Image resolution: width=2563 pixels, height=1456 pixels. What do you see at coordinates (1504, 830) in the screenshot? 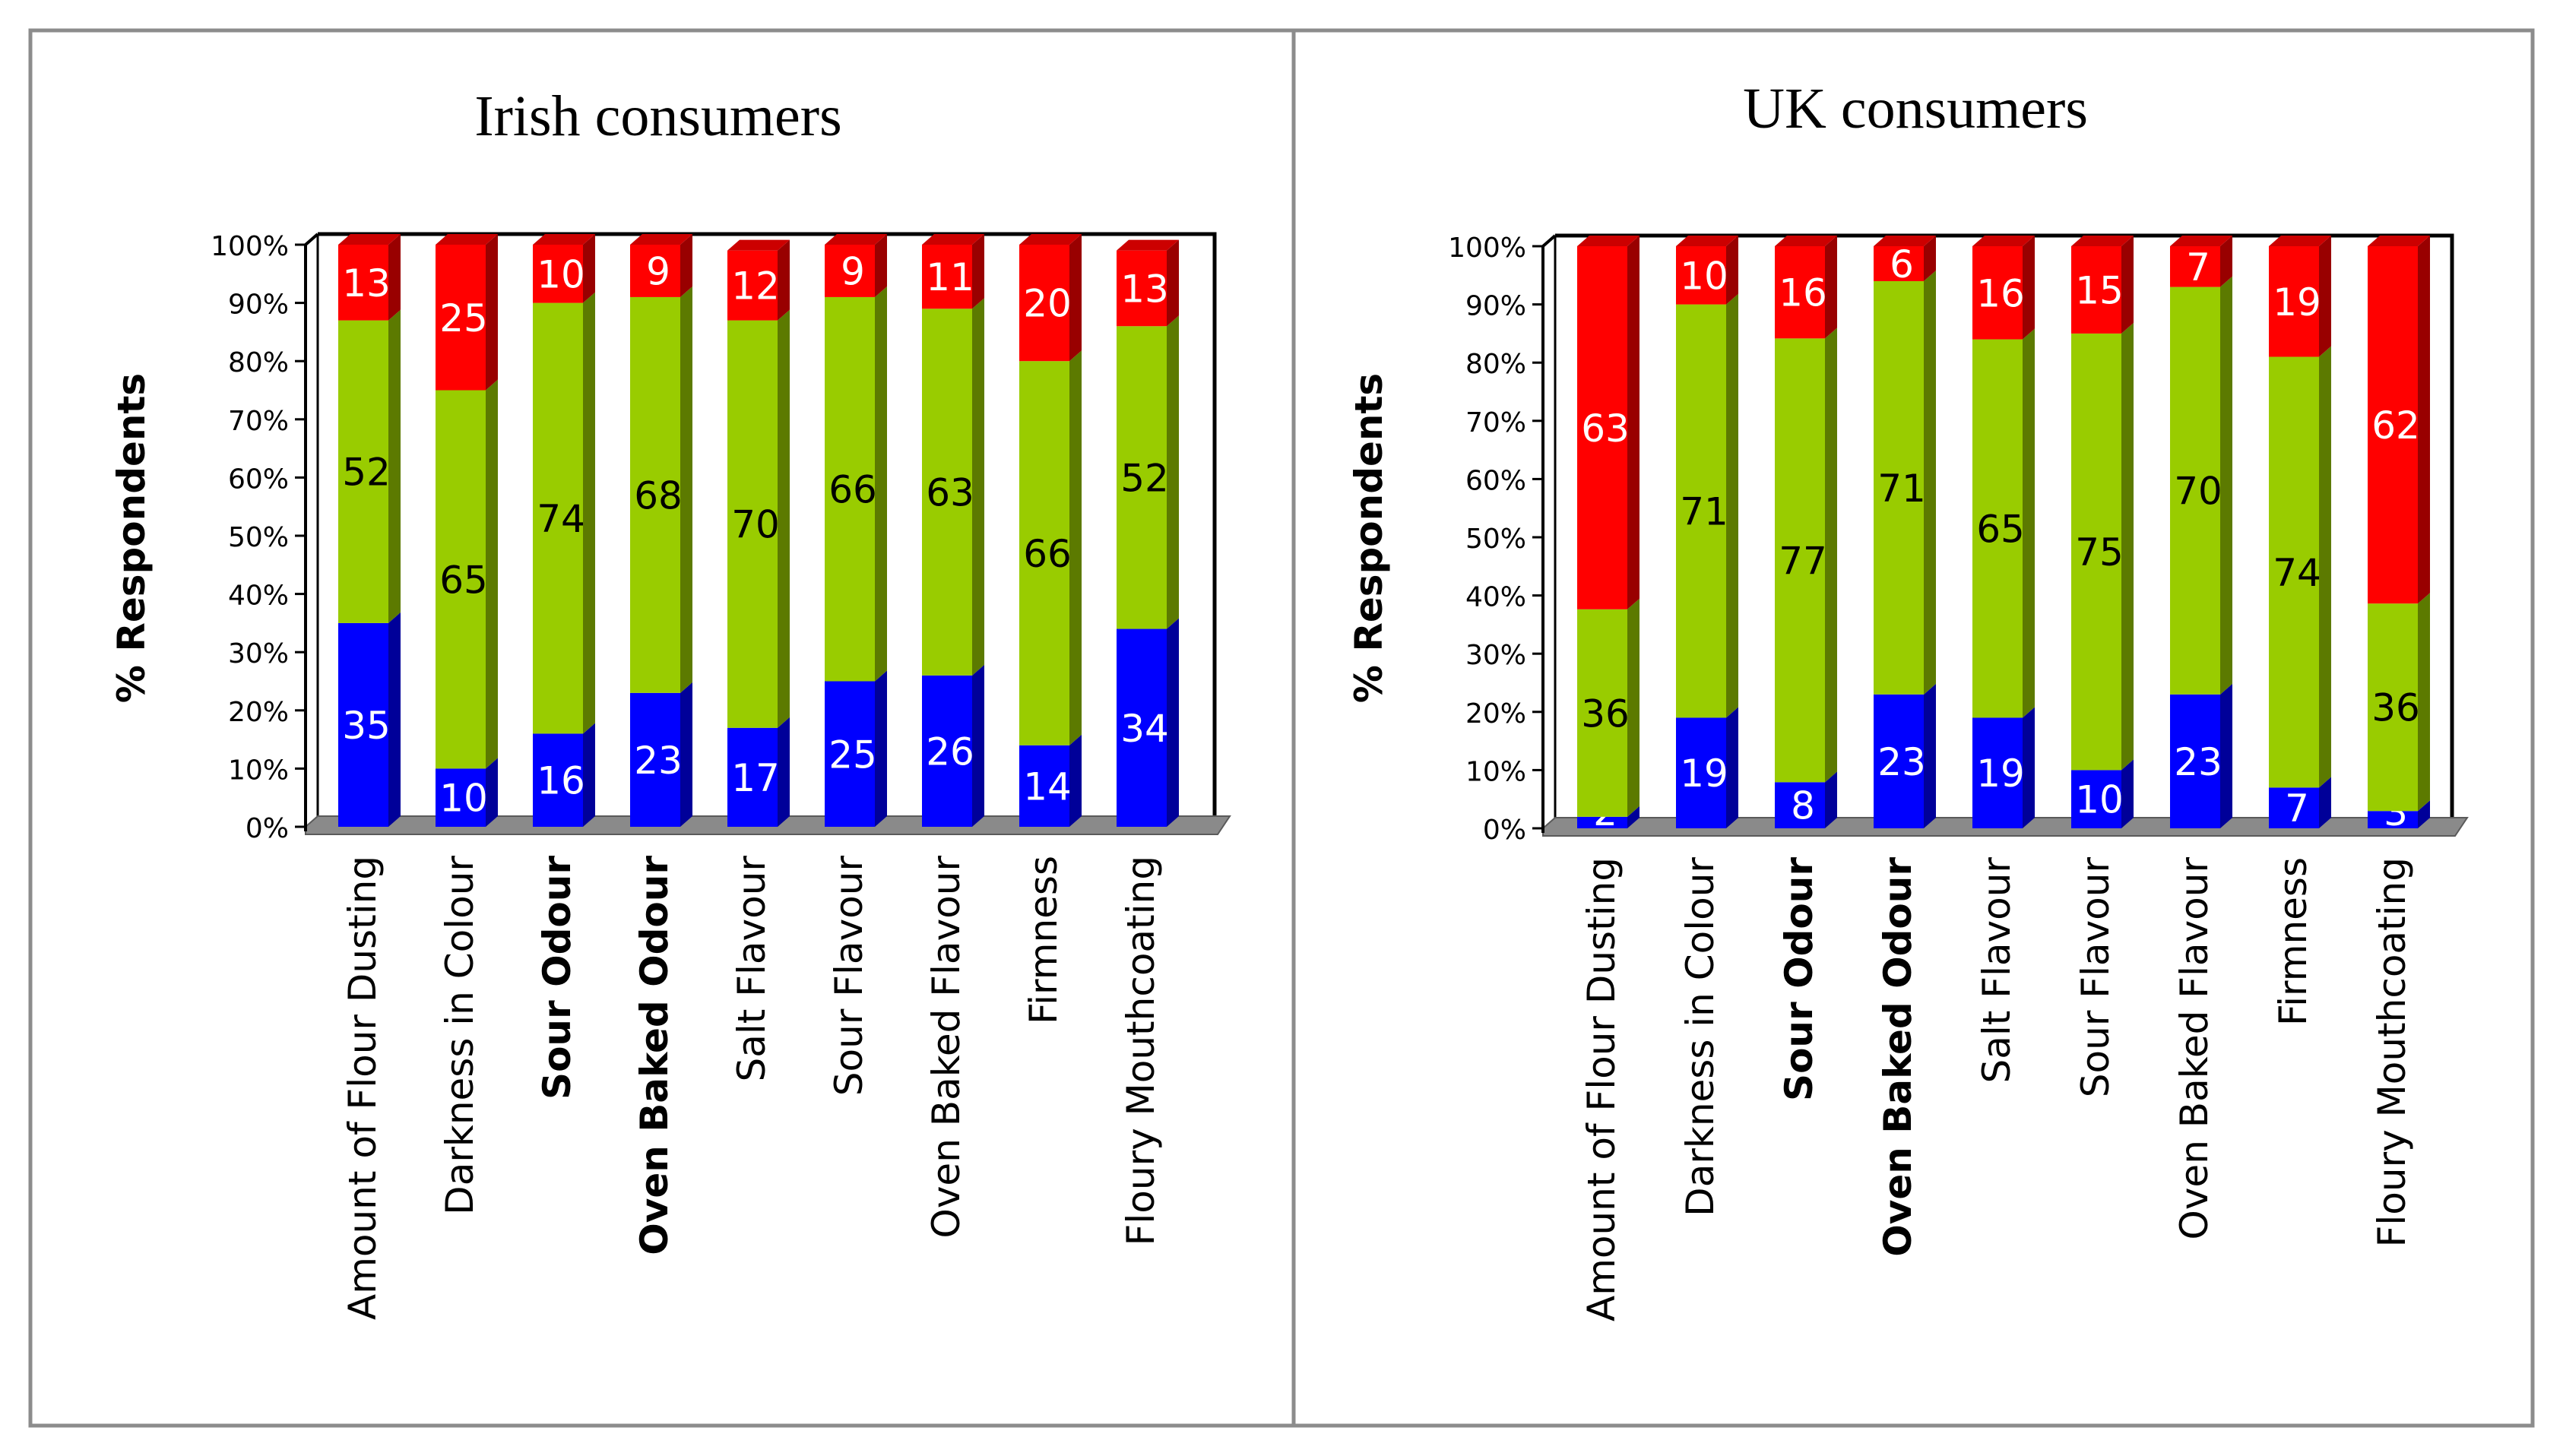
I see `y-tick-label: 0%` at bounding box center [1504, 830].